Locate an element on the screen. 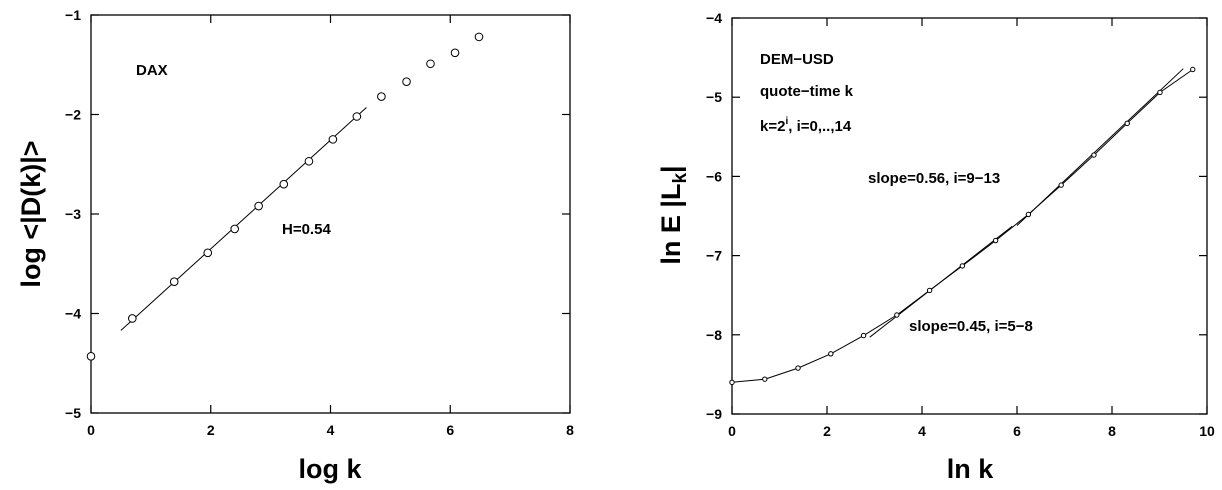 The width and height of the screenshot is (1222, 490). y-tick-label-right: −7 is located at coordinates (714, 256).